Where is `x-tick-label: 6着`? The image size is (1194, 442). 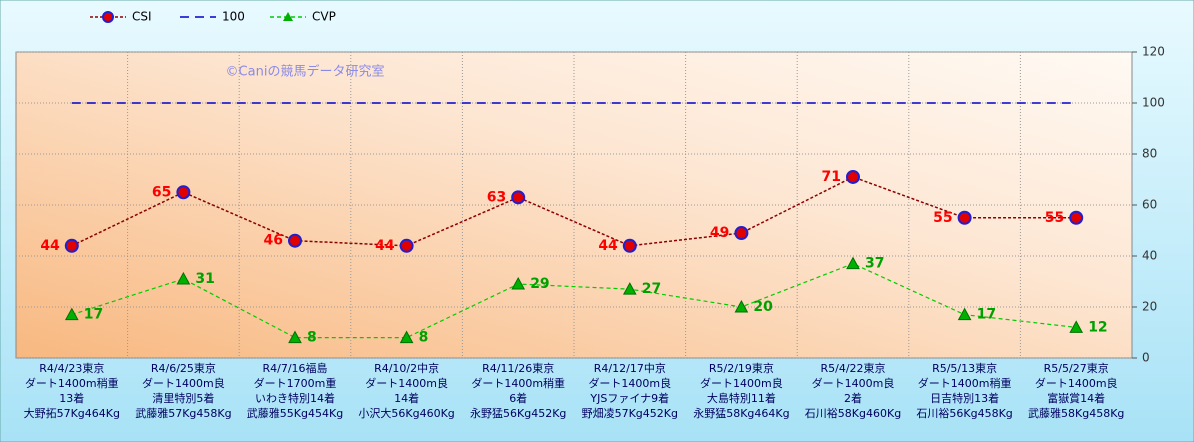
x-tick-label: 6着 is located at coordinates (518, 398).